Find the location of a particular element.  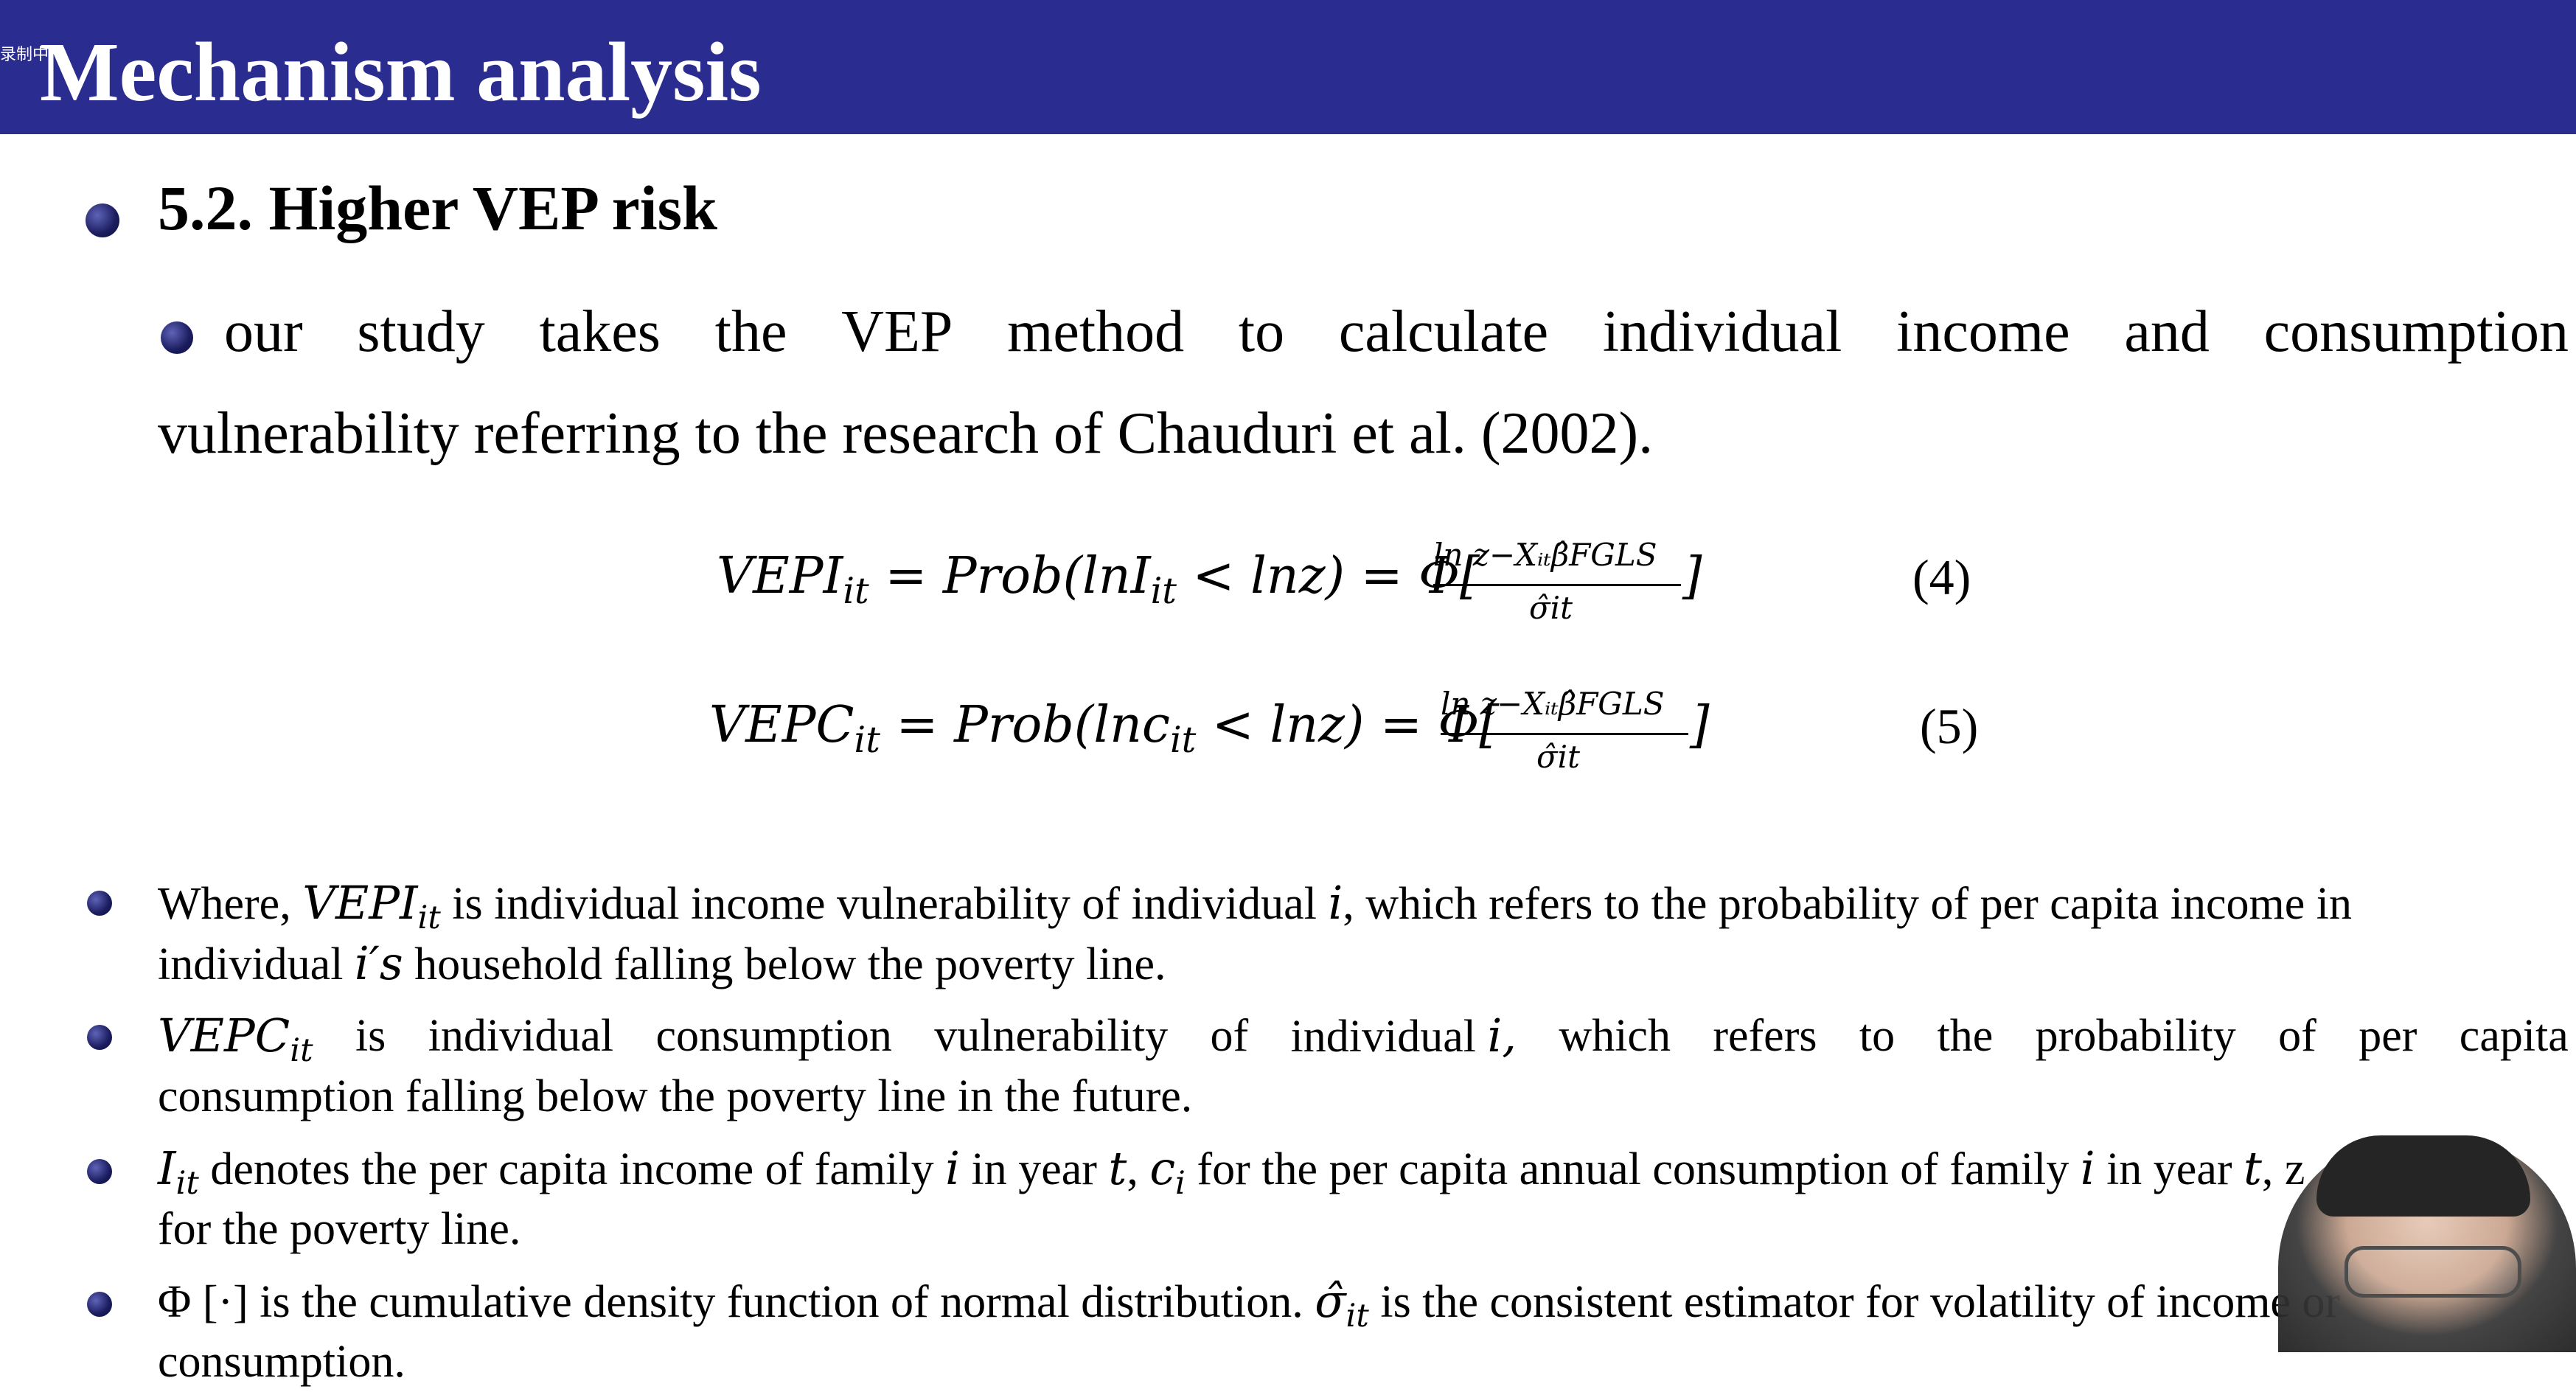

para-definitions-line2: for the poverty line. is located at coordinates (340, 1229).